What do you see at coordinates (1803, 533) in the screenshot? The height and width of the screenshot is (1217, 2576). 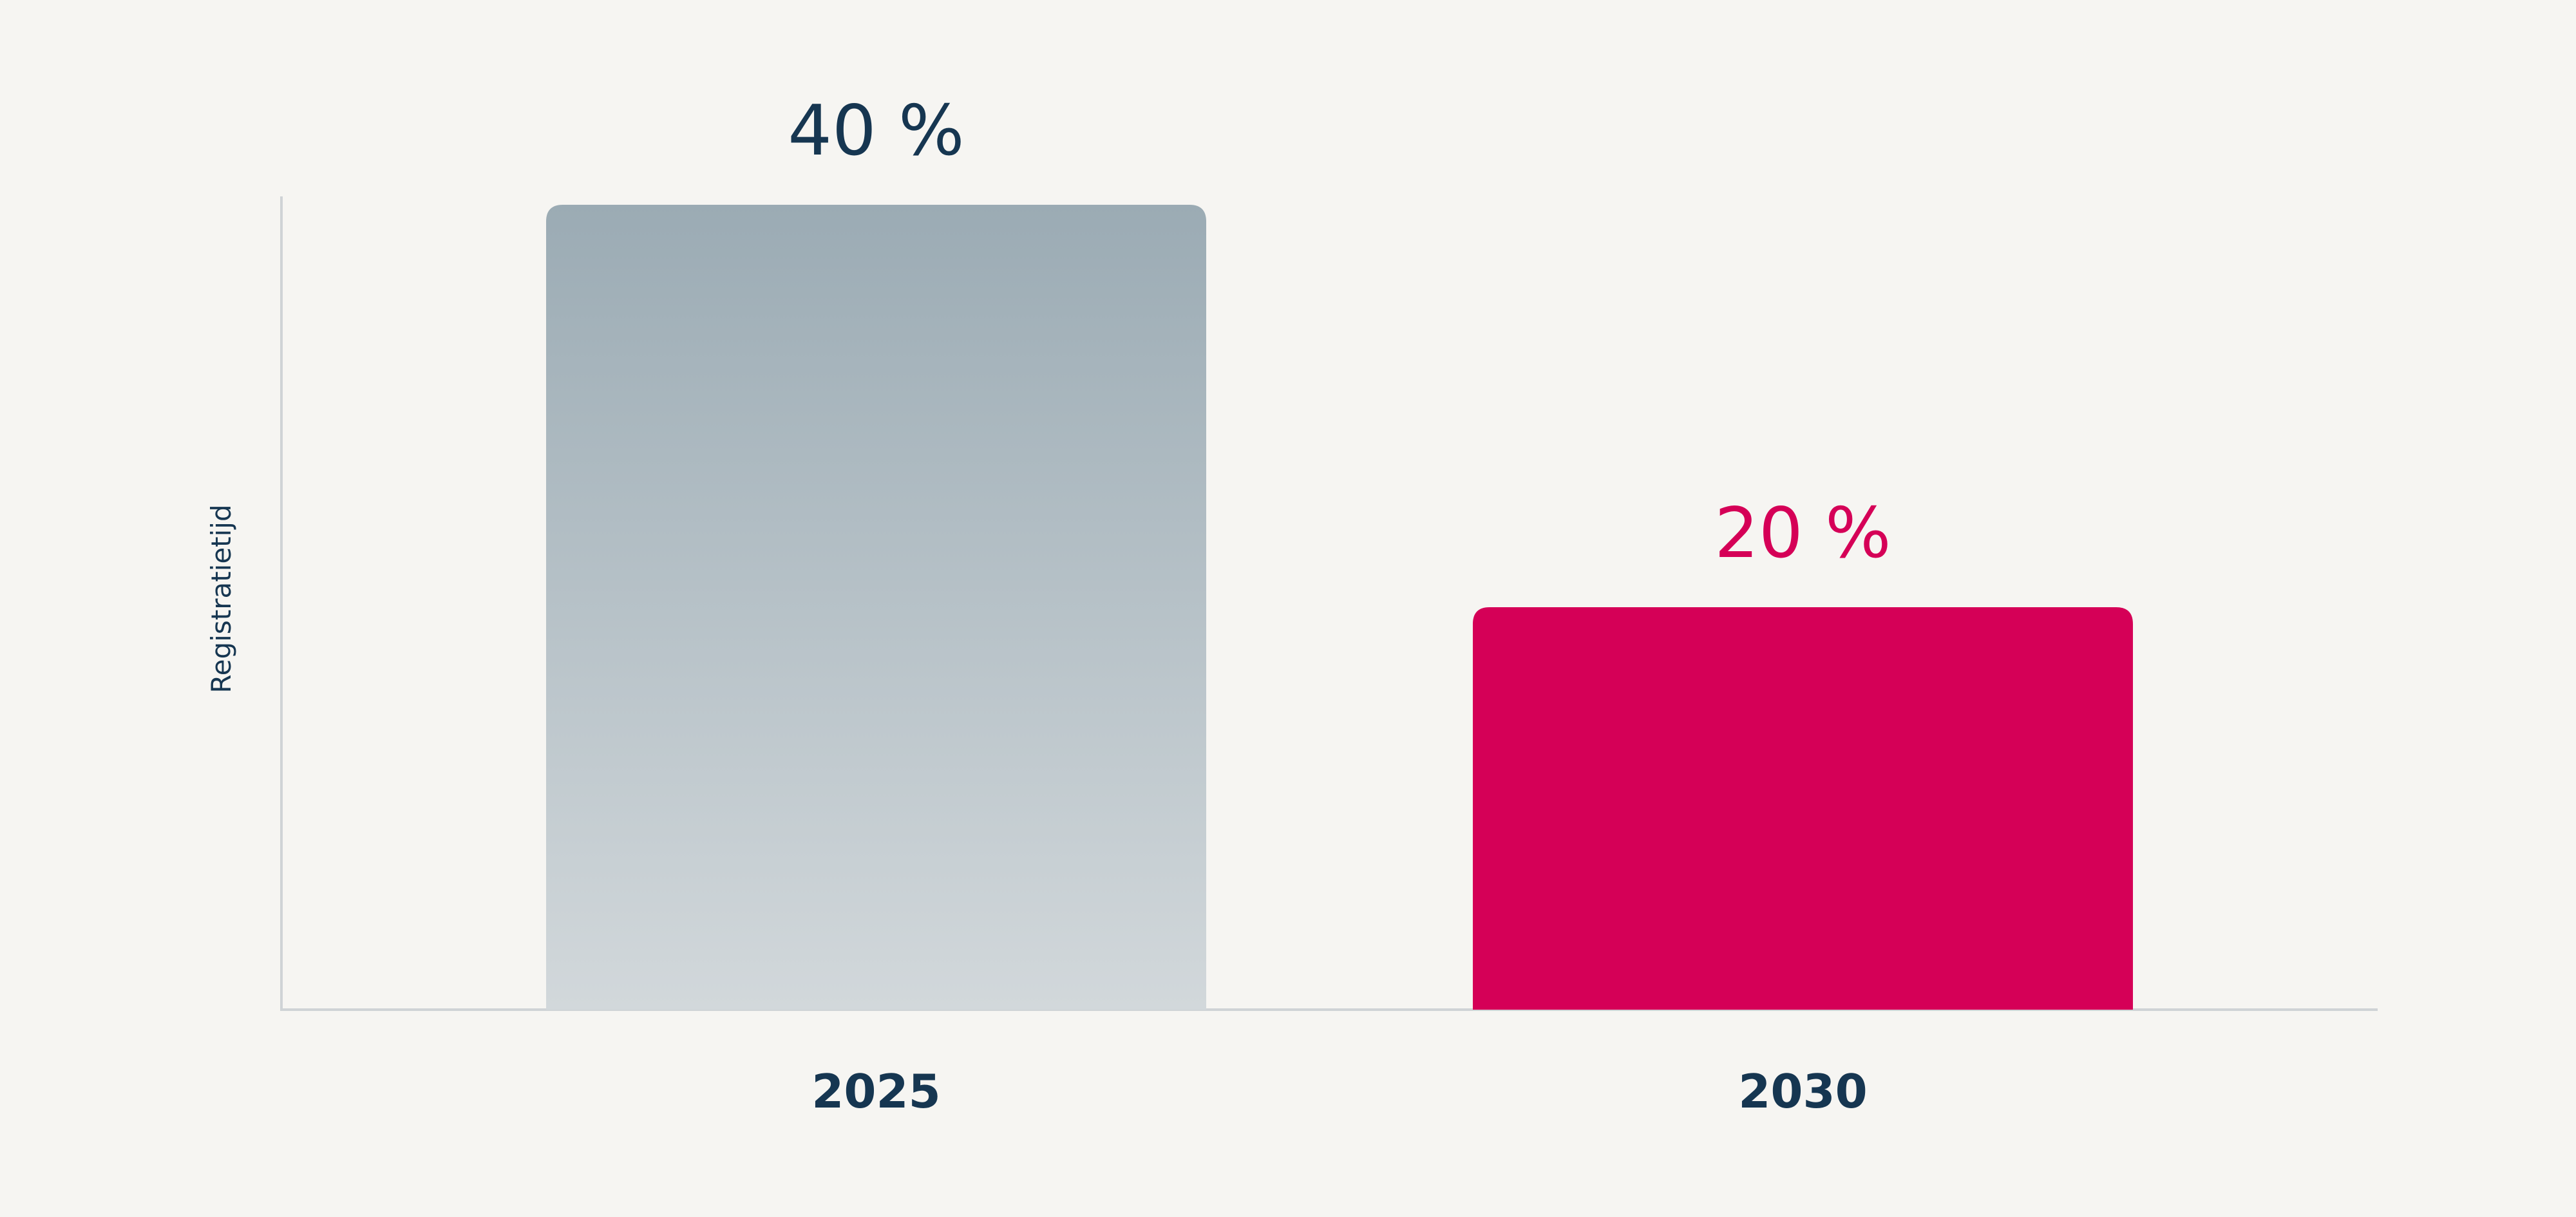 I see `value-label-2030: 20 %` at bounding box center [1803, 533].